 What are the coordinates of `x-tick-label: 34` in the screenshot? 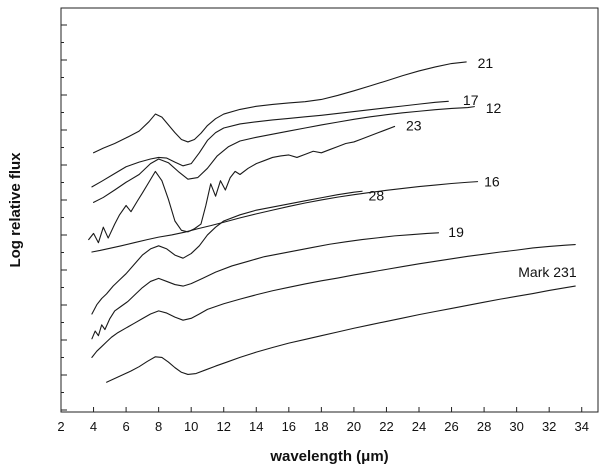 It's located at (581, 426).